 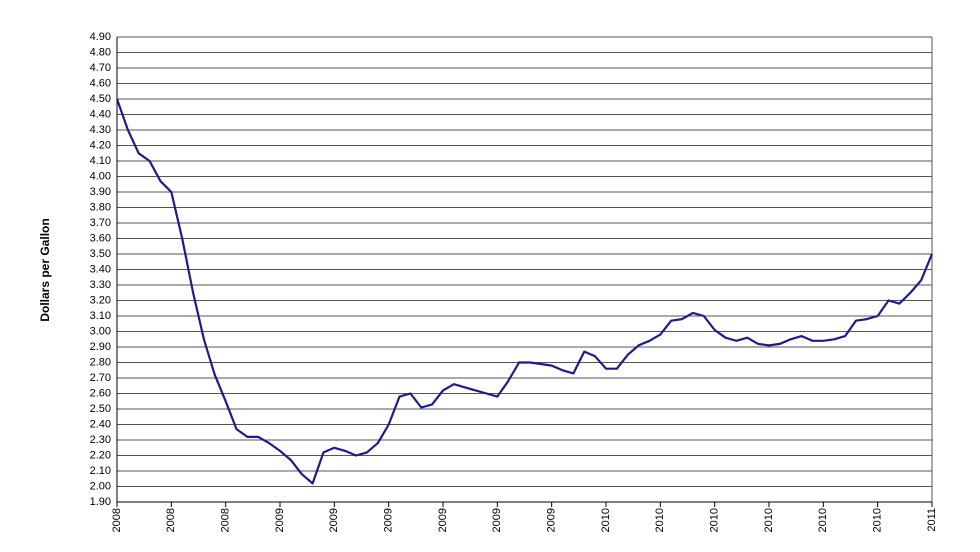 I want to click on y-tick-label: 4.40, so click(x=100, y=114).